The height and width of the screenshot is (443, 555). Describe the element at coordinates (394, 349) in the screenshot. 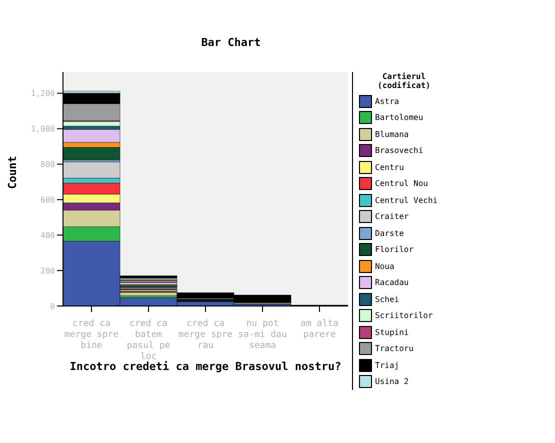

I see `legend-label: Tractoru` at that location.